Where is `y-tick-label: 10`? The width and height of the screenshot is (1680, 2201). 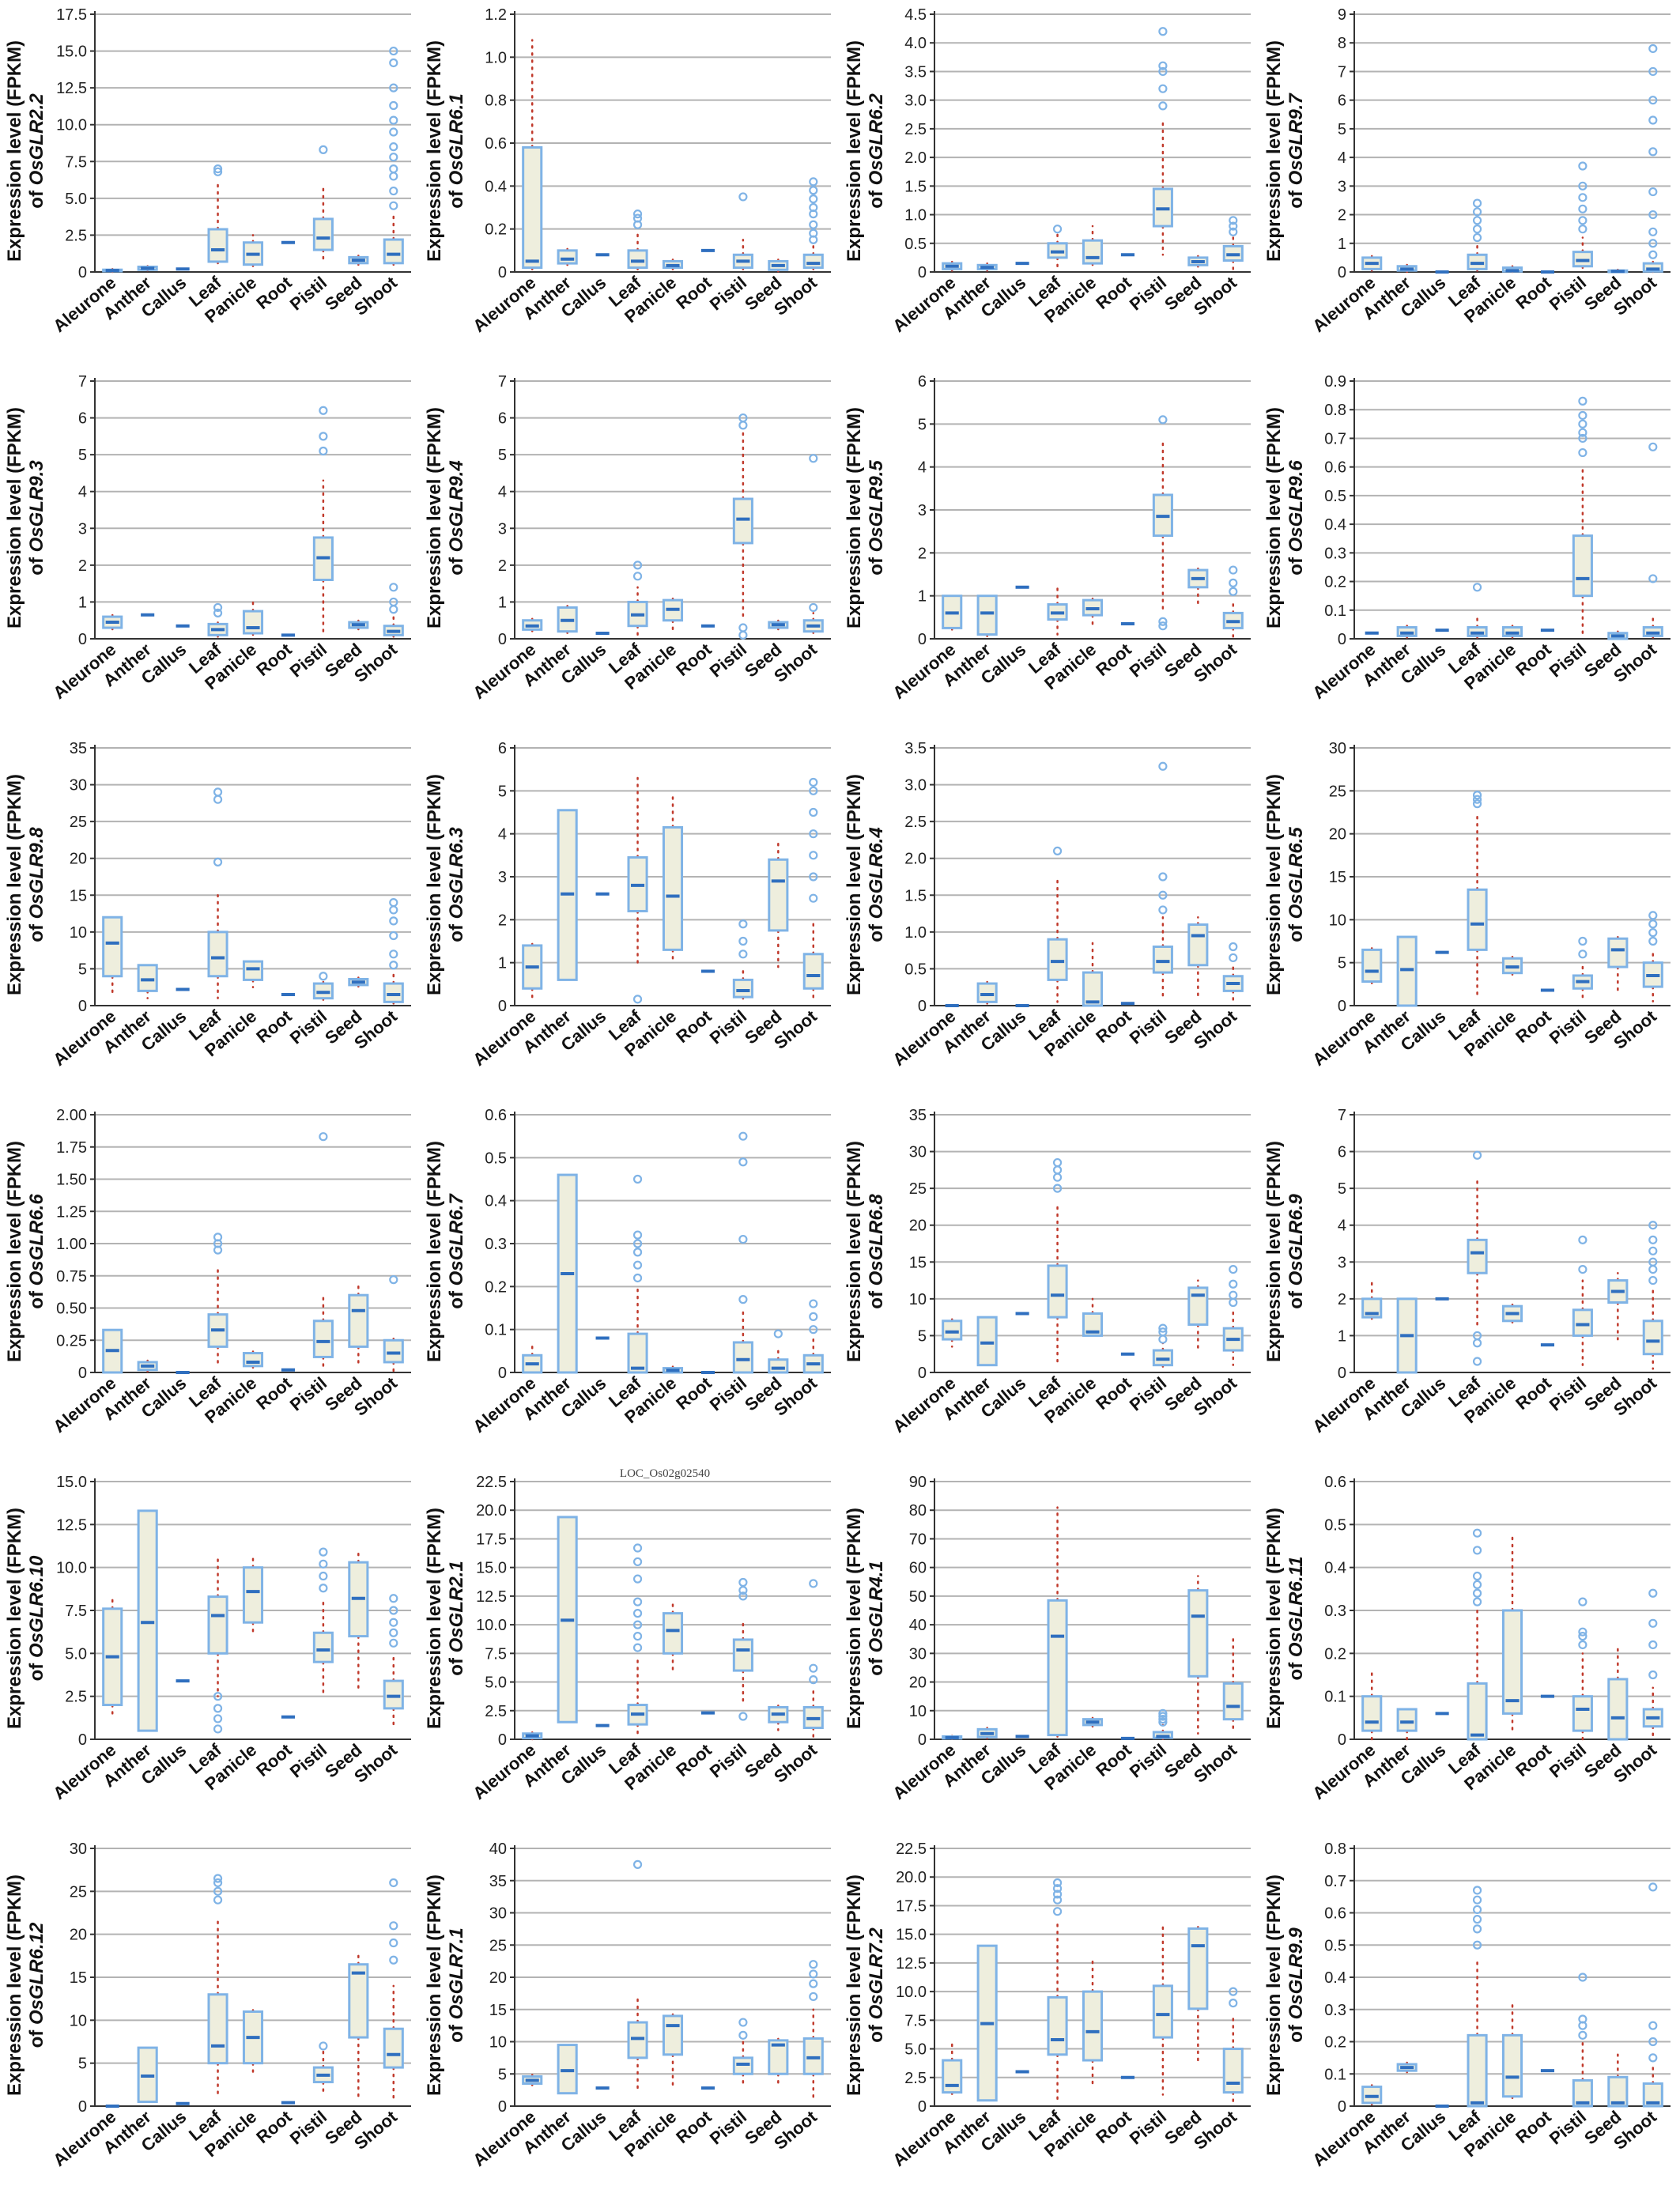
y-tick-label: 10 is located at coordinates (78, 2020).